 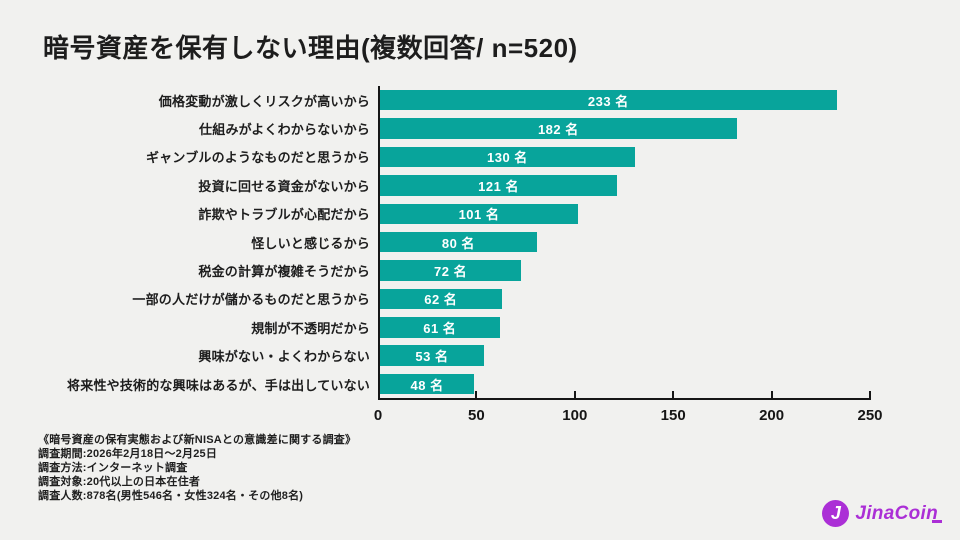 What do you see at coordinates (284, 130) in the screenshot?
I see `category-label: 仕組みがよくわからないから` at bounding box center [284, 130].